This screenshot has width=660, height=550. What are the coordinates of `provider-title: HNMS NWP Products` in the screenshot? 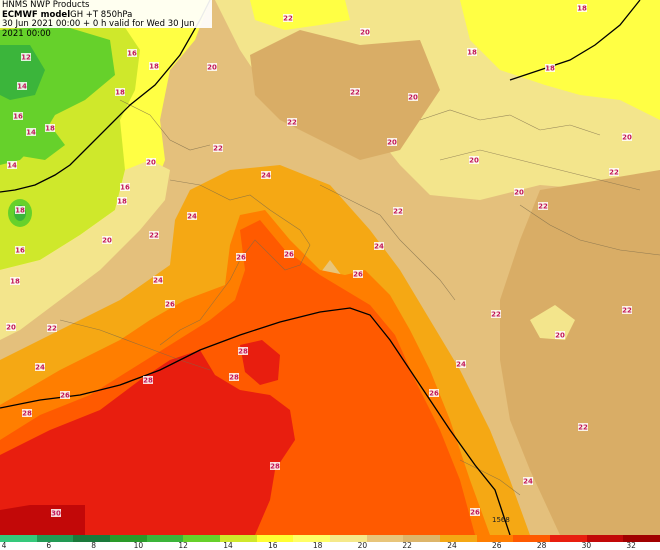 It's located at (46, 5).